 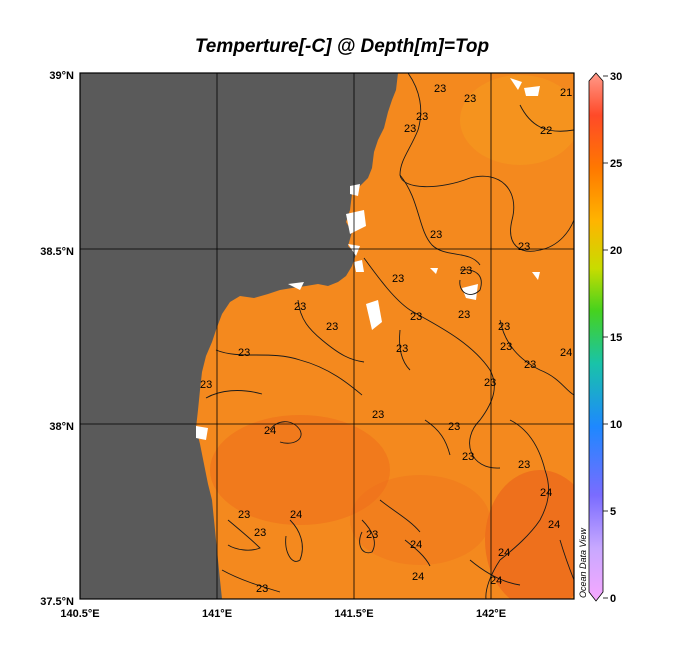 I want to click on colorbar-label: 20, so click(x=616, y=251).